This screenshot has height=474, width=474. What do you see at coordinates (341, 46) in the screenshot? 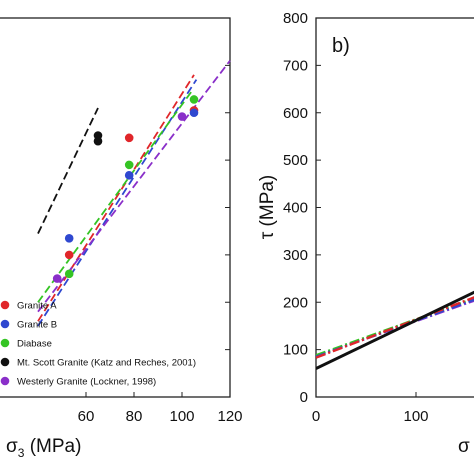
I see `panel-b-label: b)` at bounding box center [341, 46].